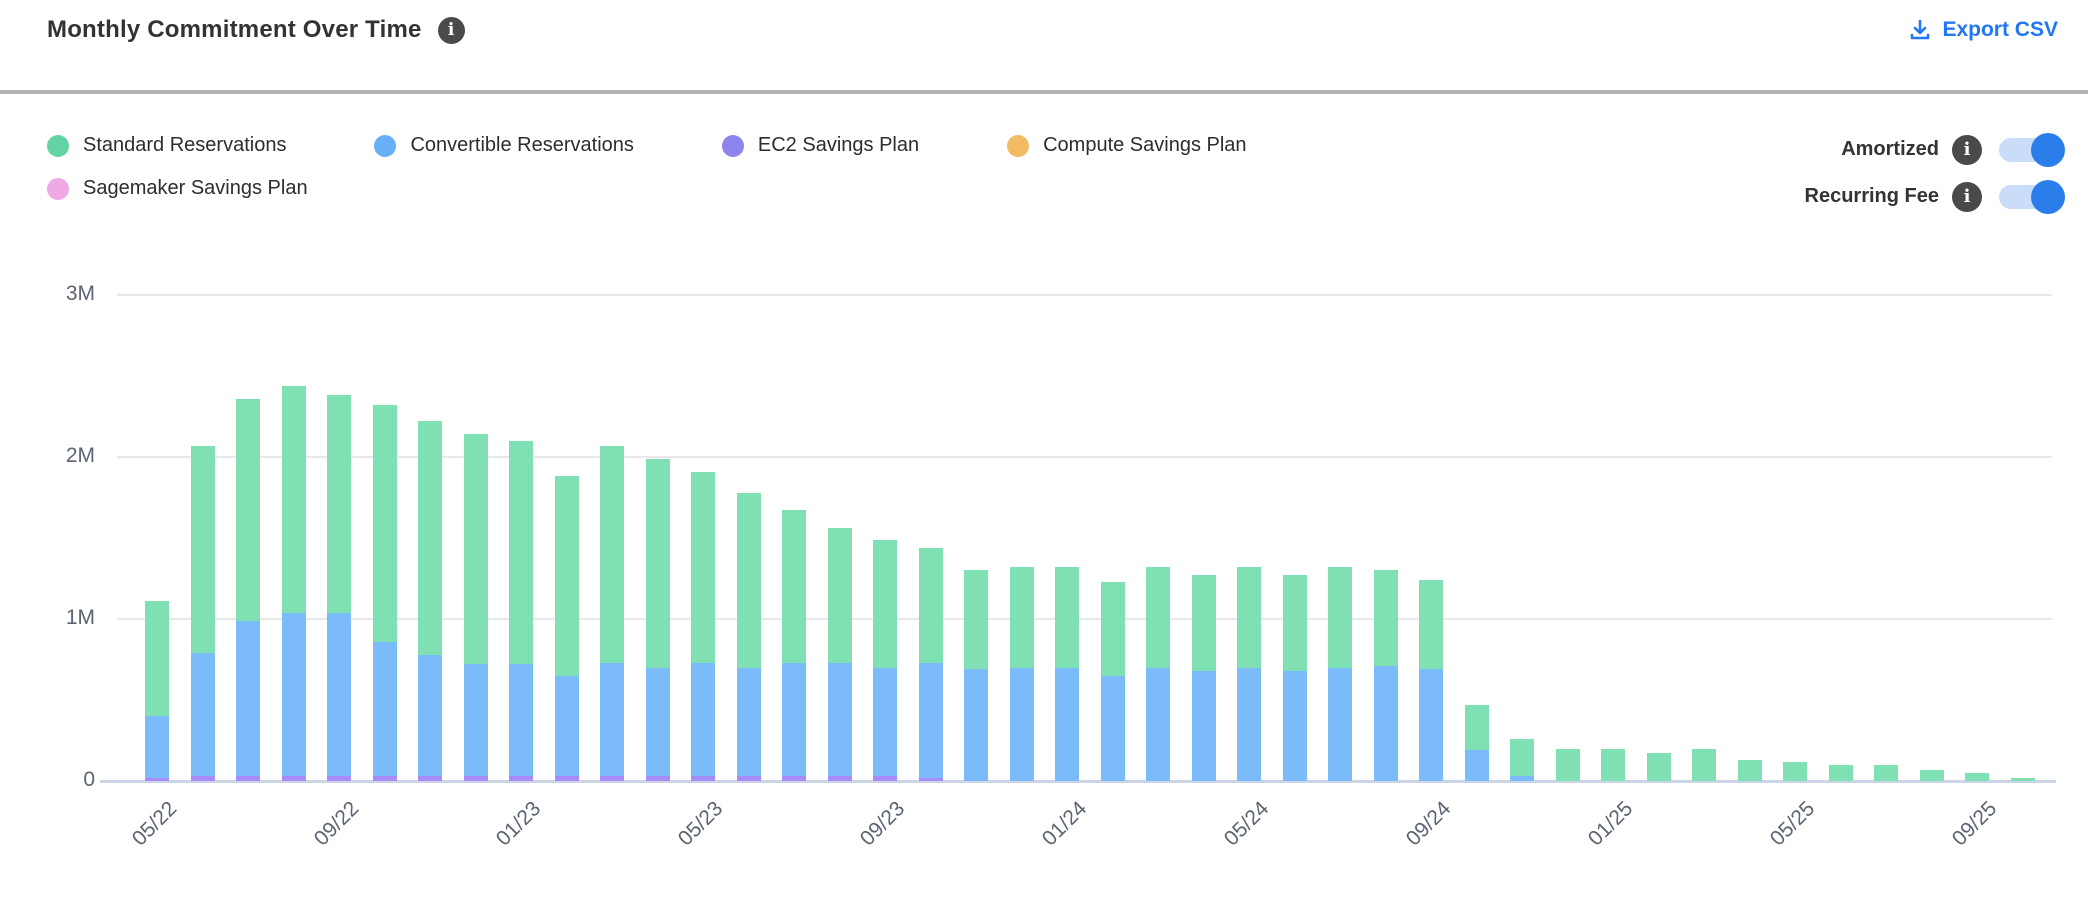 The width and height of the screenshot is (2088, 922). What do you see at coordinates (339, 588) in the screenshot?
I see `bar-09/22` at bounding box center [339, 588].